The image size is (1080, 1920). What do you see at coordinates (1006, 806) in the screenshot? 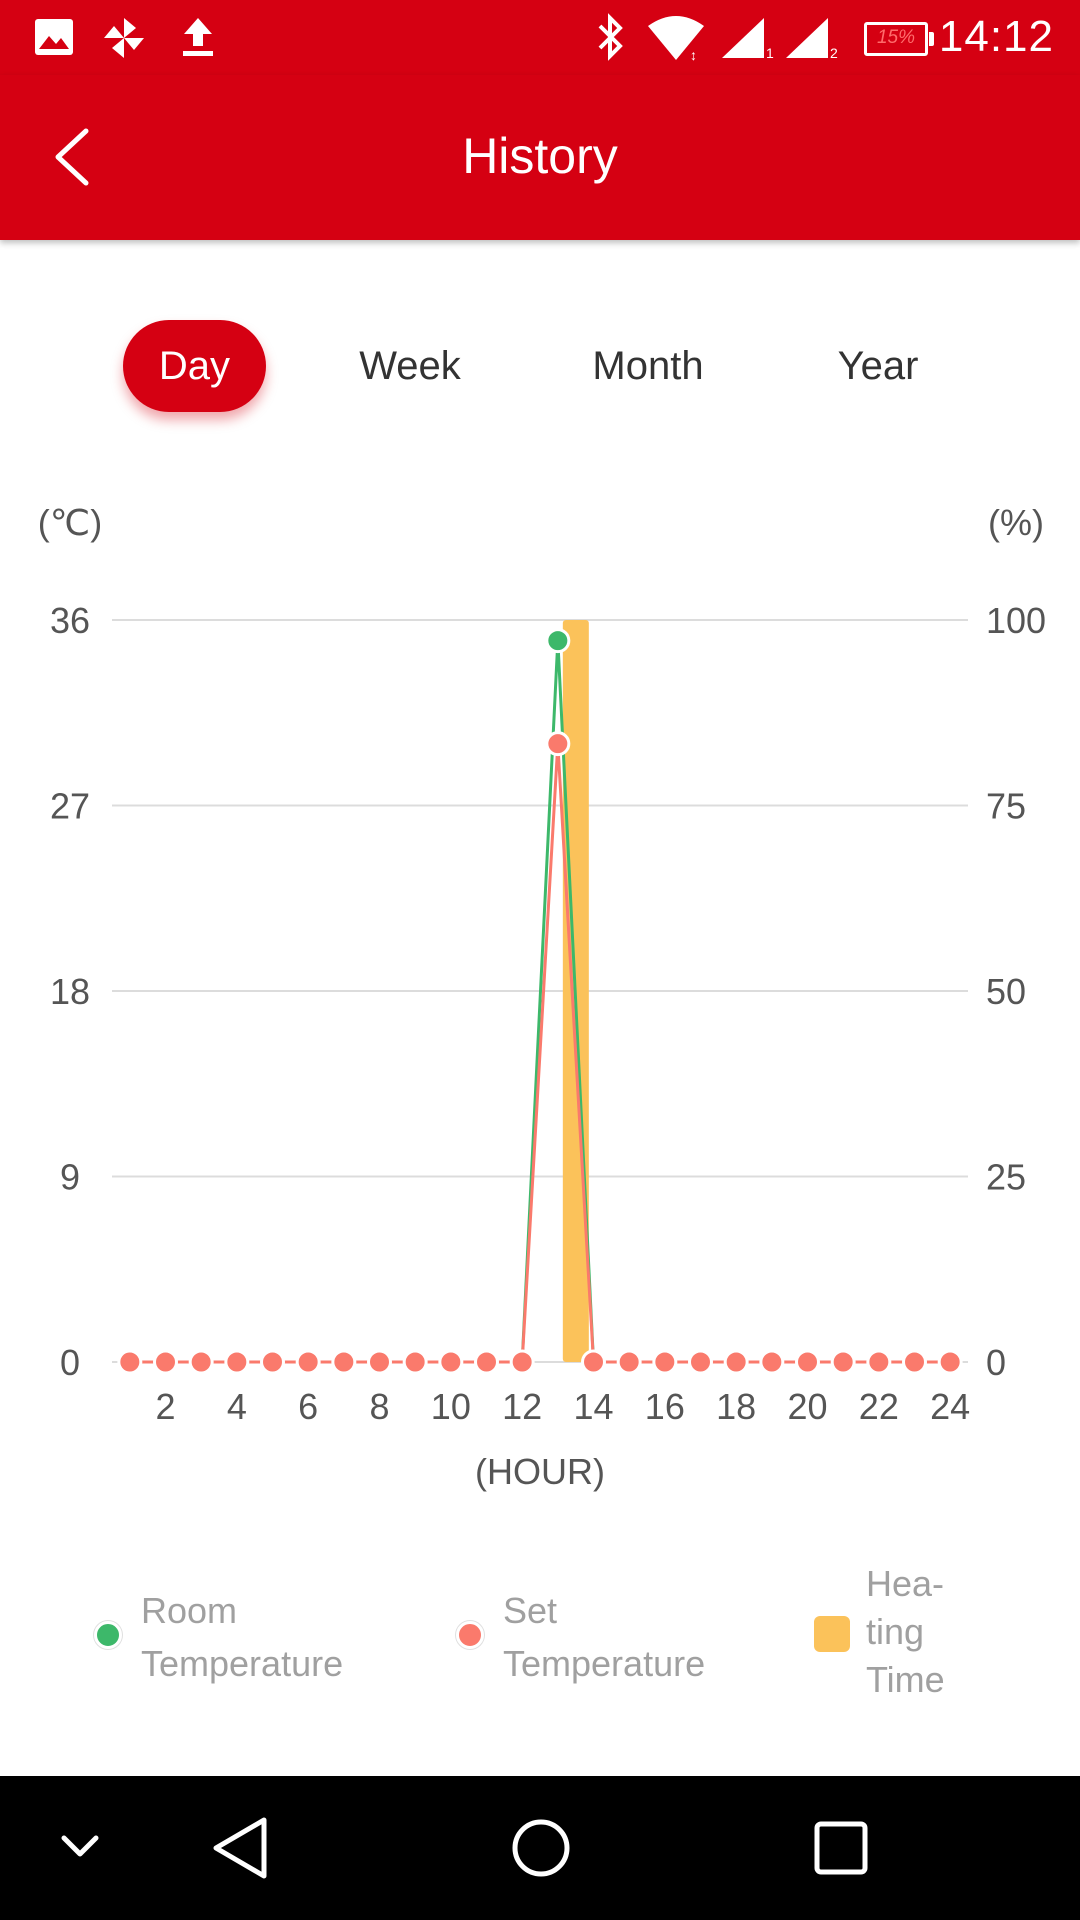
I see `right-tick-label-75: 75` at bounding box center [1006, 806].